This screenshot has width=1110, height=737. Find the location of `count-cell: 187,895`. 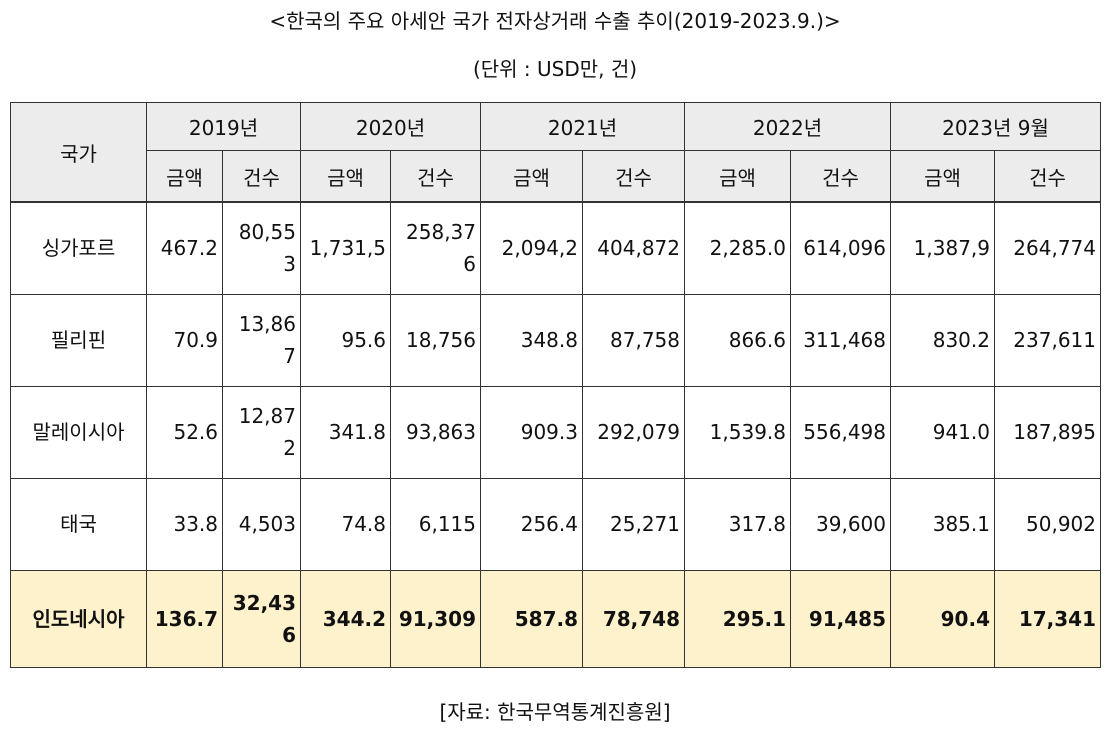

count-cell: 187,895 is located at coordinates (1047, 432).